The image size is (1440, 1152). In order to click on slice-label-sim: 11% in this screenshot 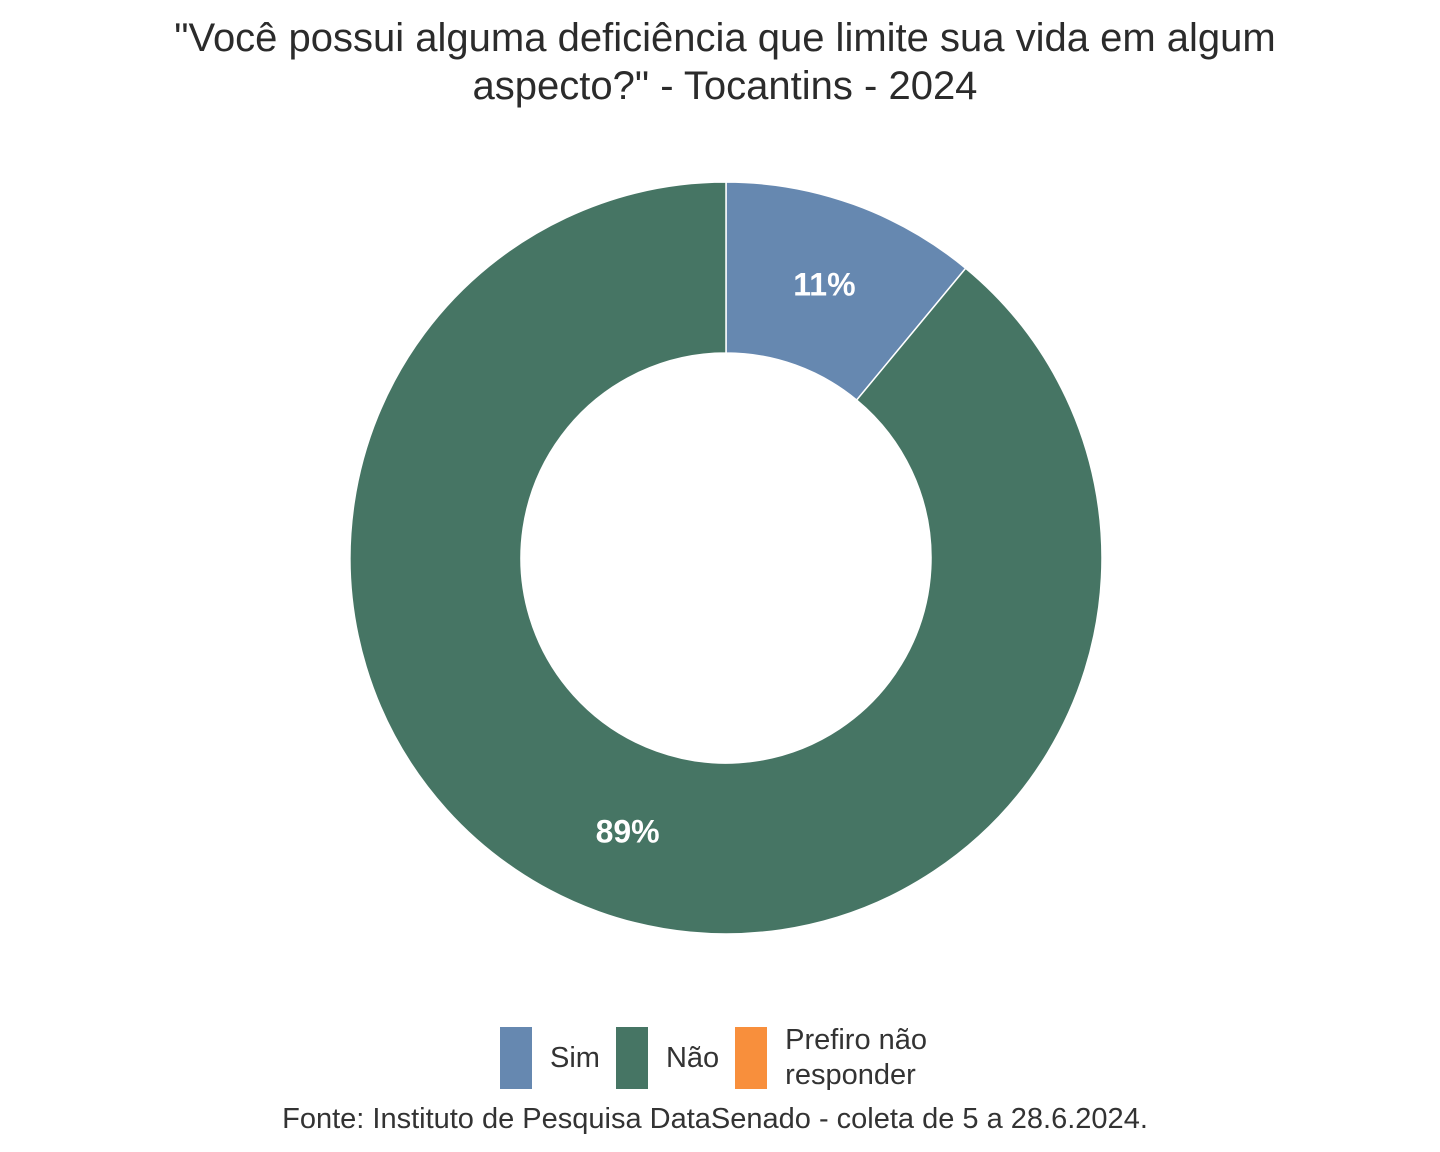, I will do `click(824, 285)`.